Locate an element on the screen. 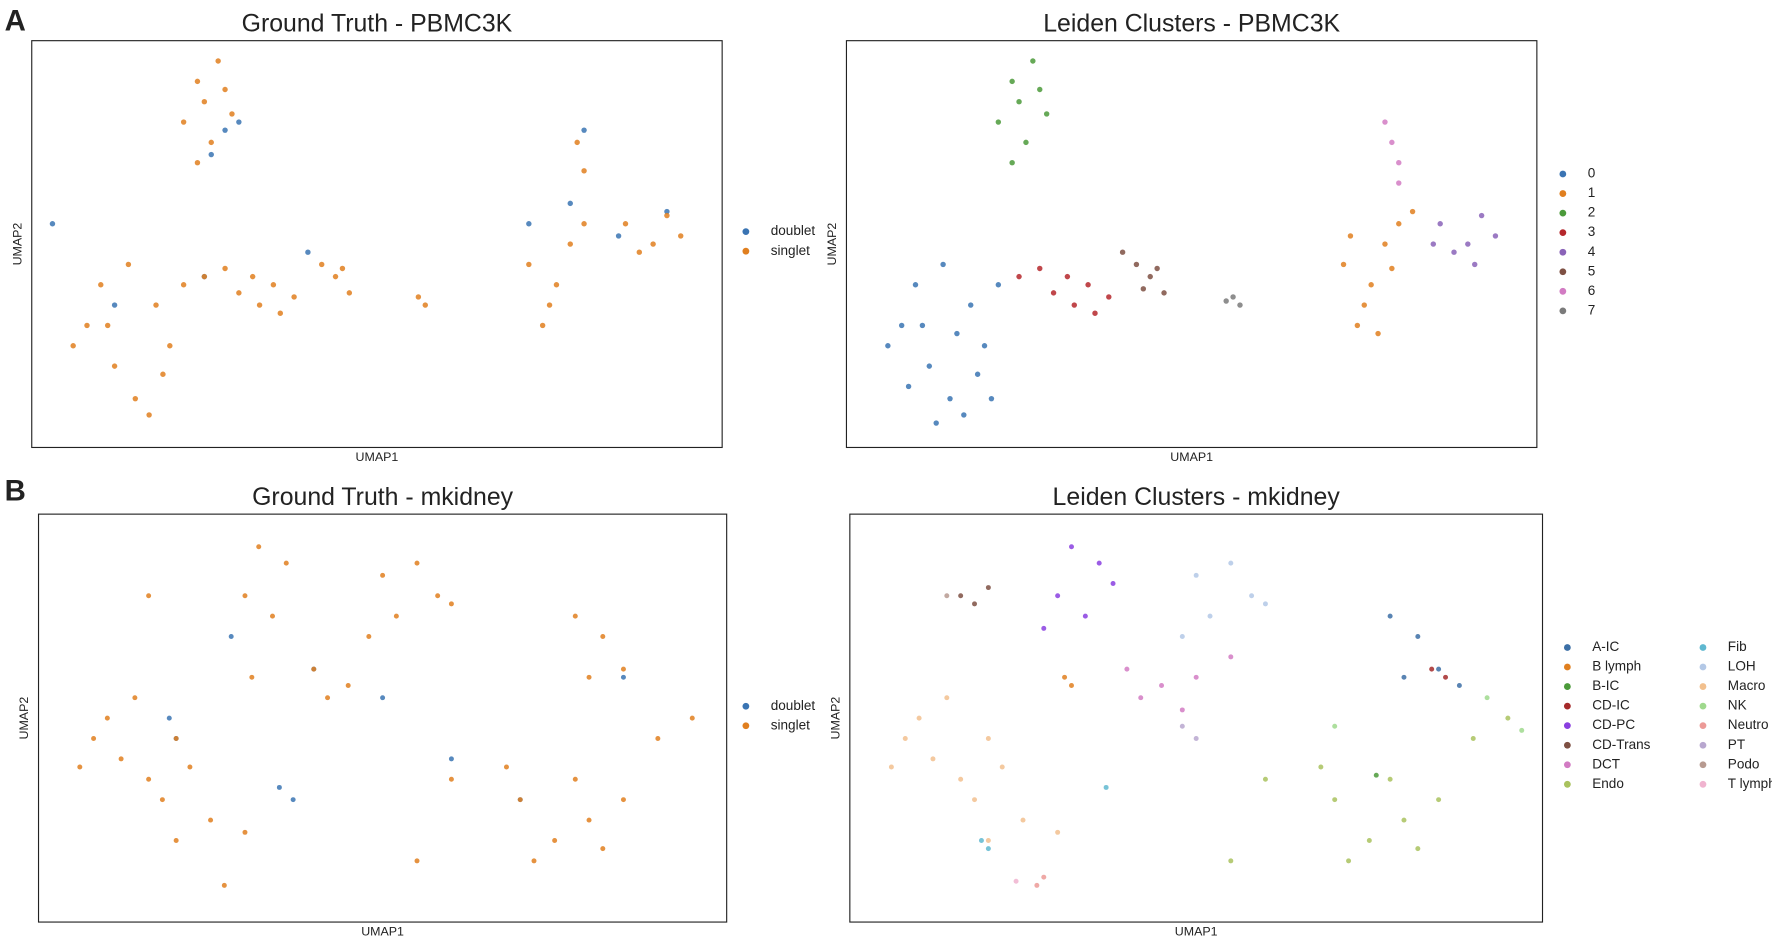 Image resolution: width=1772 pixels, height=939 pixels. legend-label: Podo is located at coordinates (1744, 763).